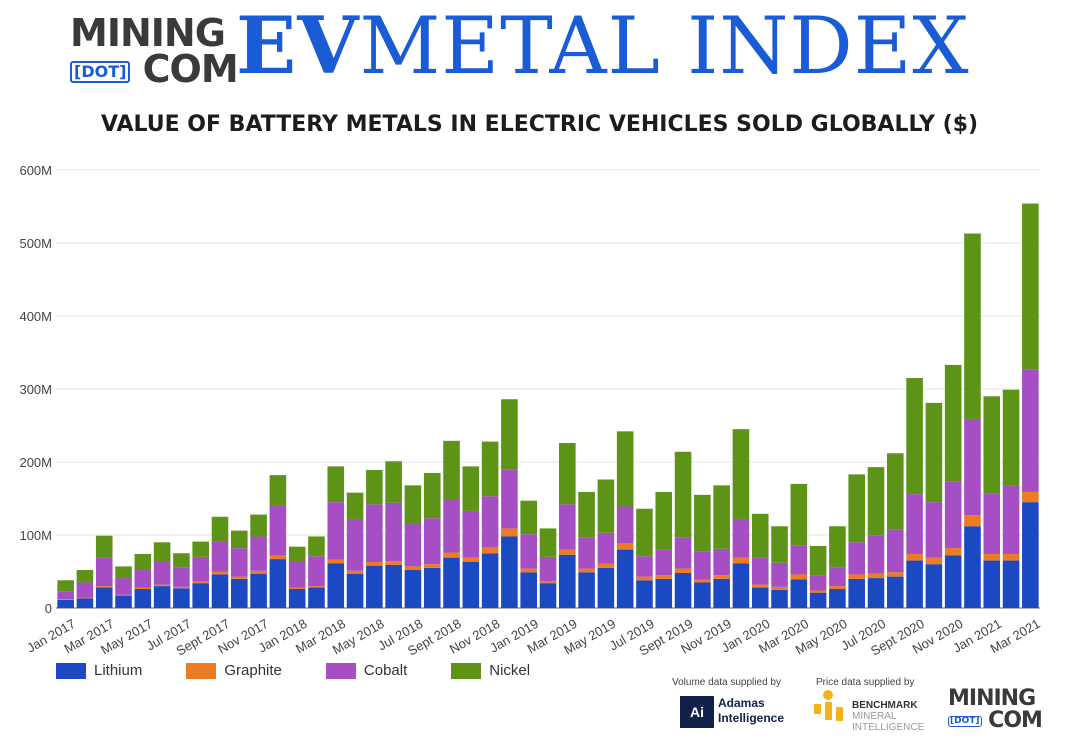 Image resolution: width=1079 pixels, height=749 pixels. Describe the element at coordinates (148, 33) in the screenshot. I see `logo-mining-text: MINING` at that location.